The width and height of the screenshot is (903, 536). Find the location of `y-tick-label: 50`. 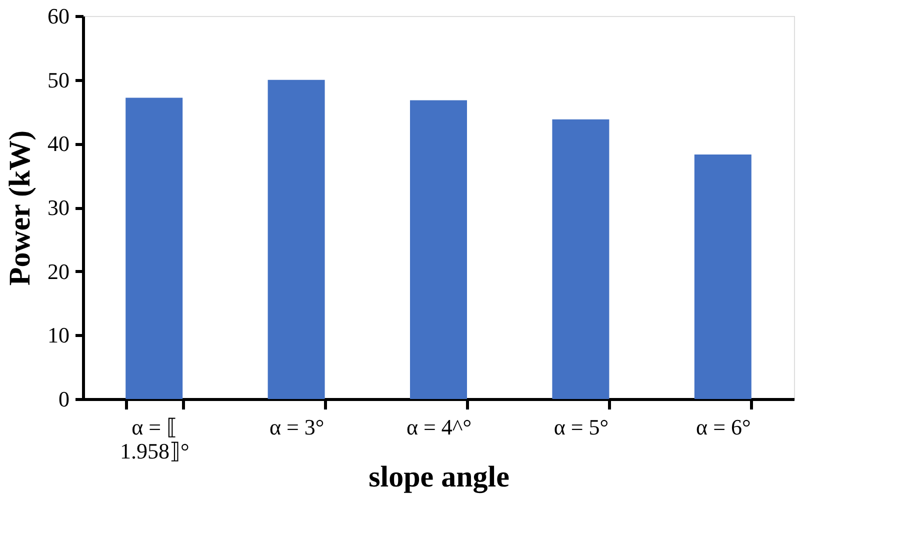

y-tick-label: 50 is located at coordinates (59, 79).